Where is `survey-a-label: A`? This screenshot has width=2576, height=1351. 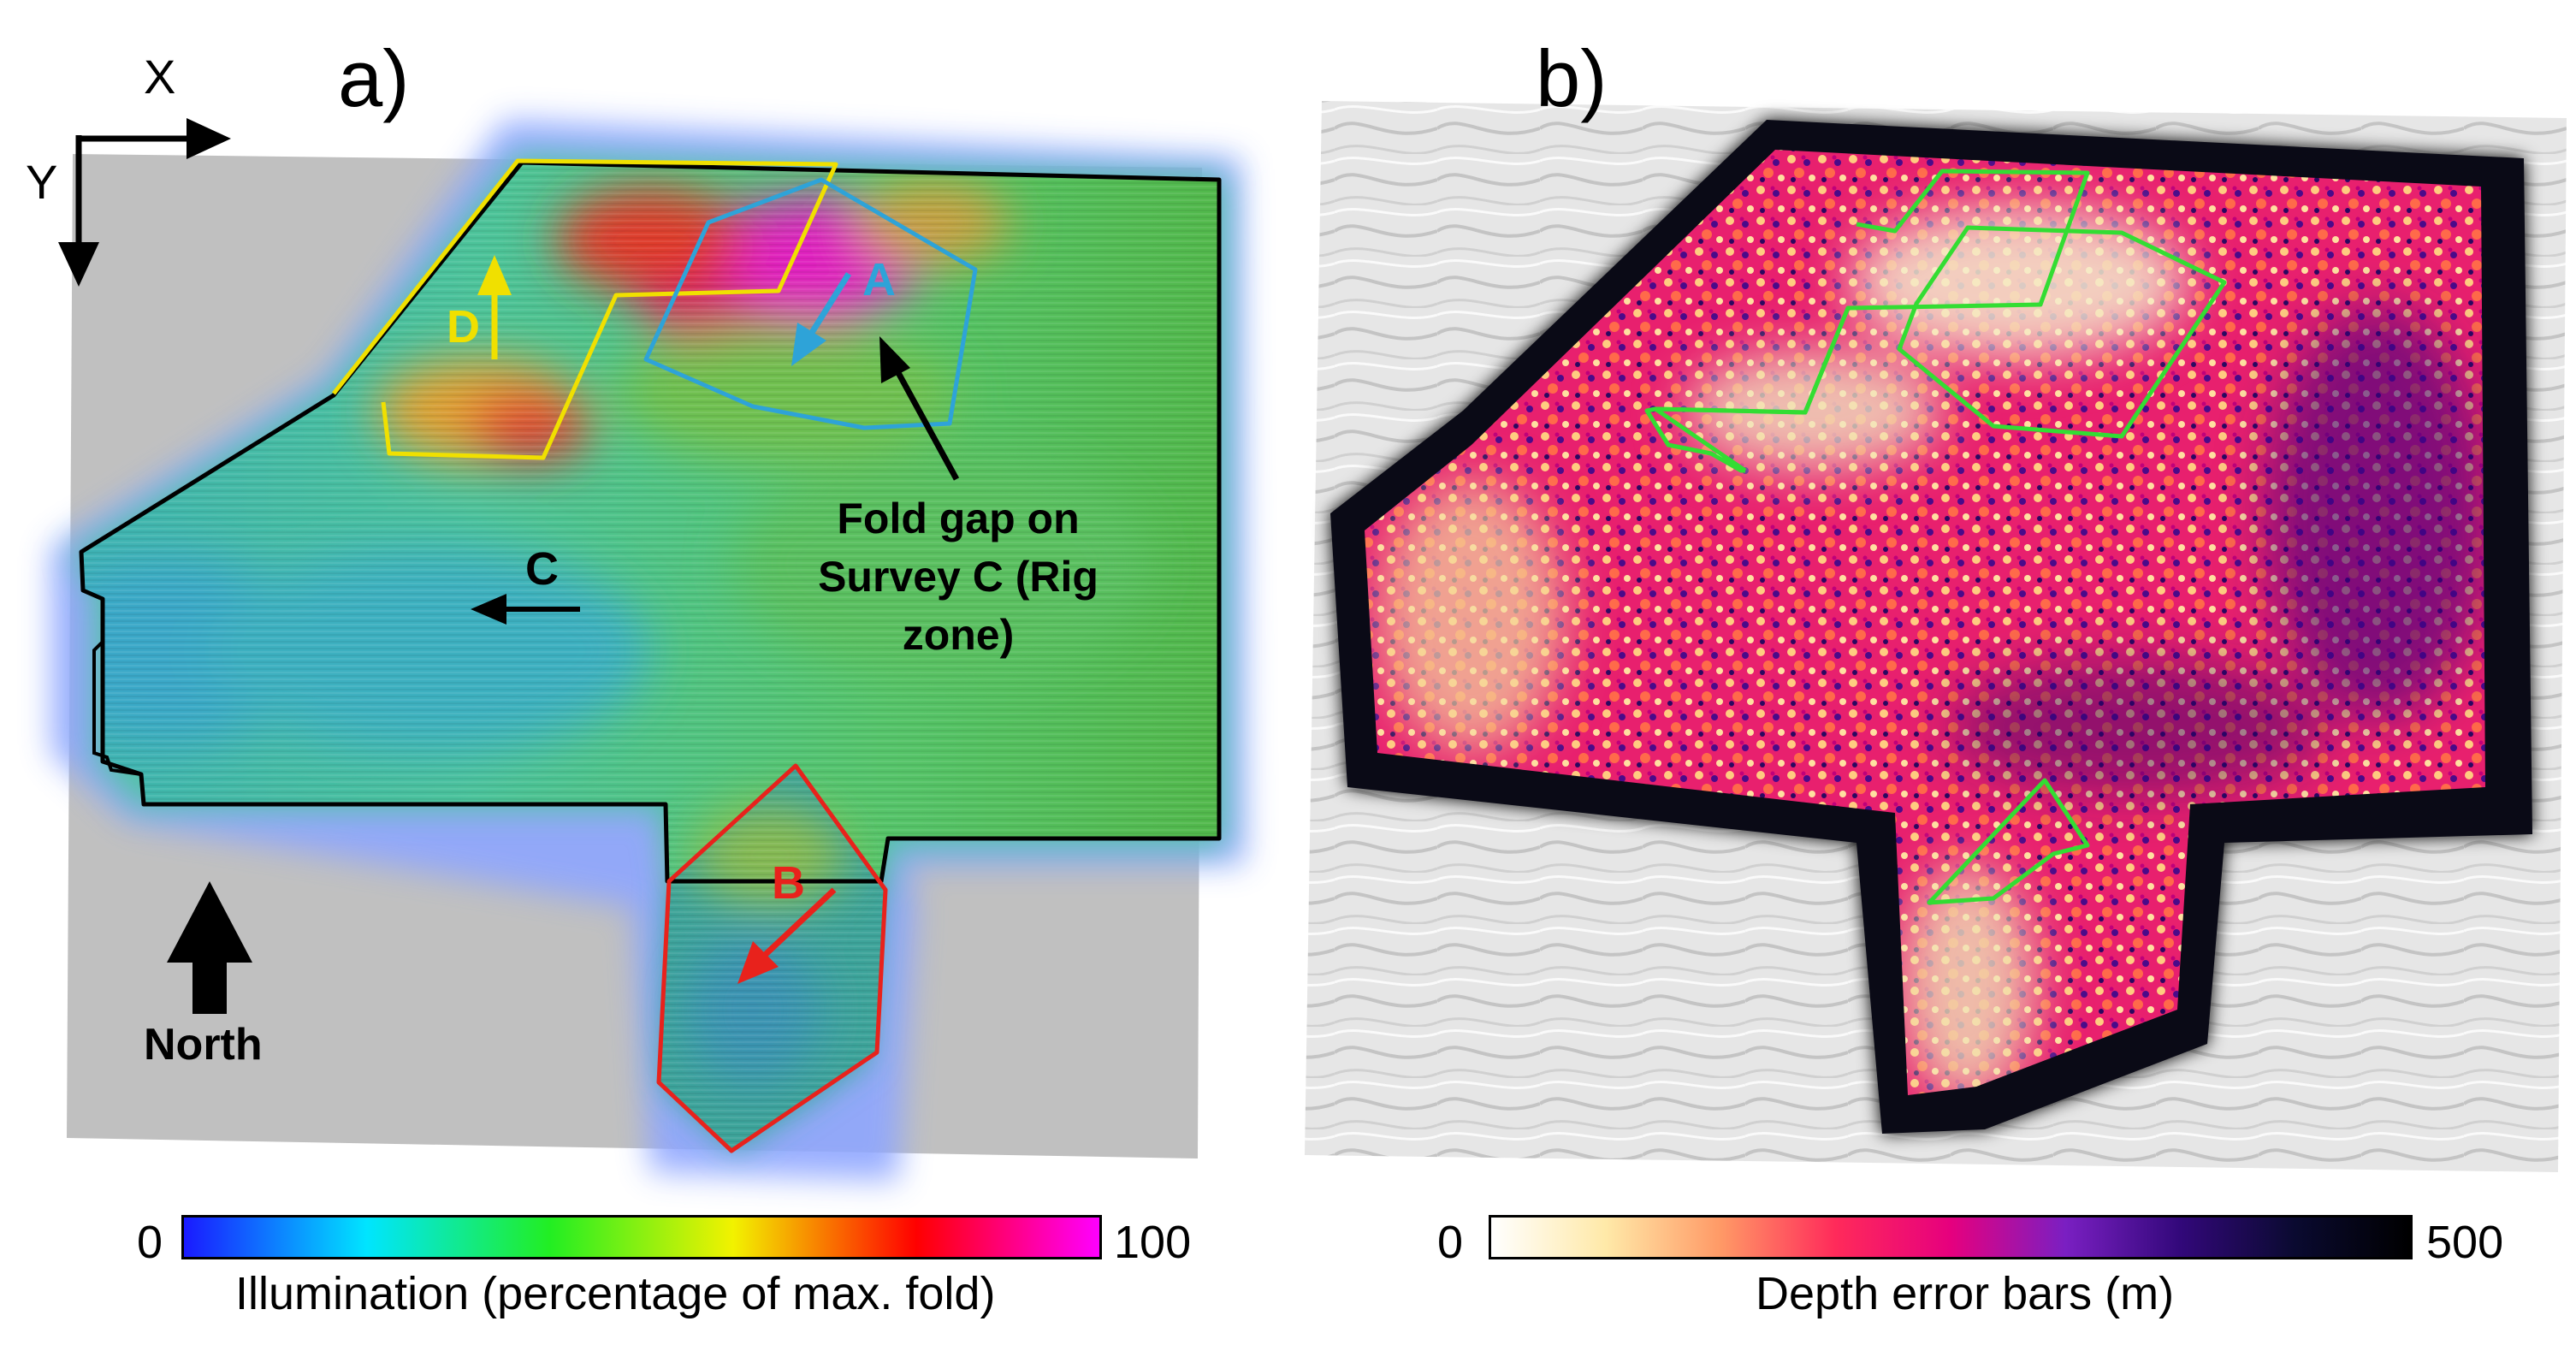
survey-a-label: A is located at coordinates (879, 280).